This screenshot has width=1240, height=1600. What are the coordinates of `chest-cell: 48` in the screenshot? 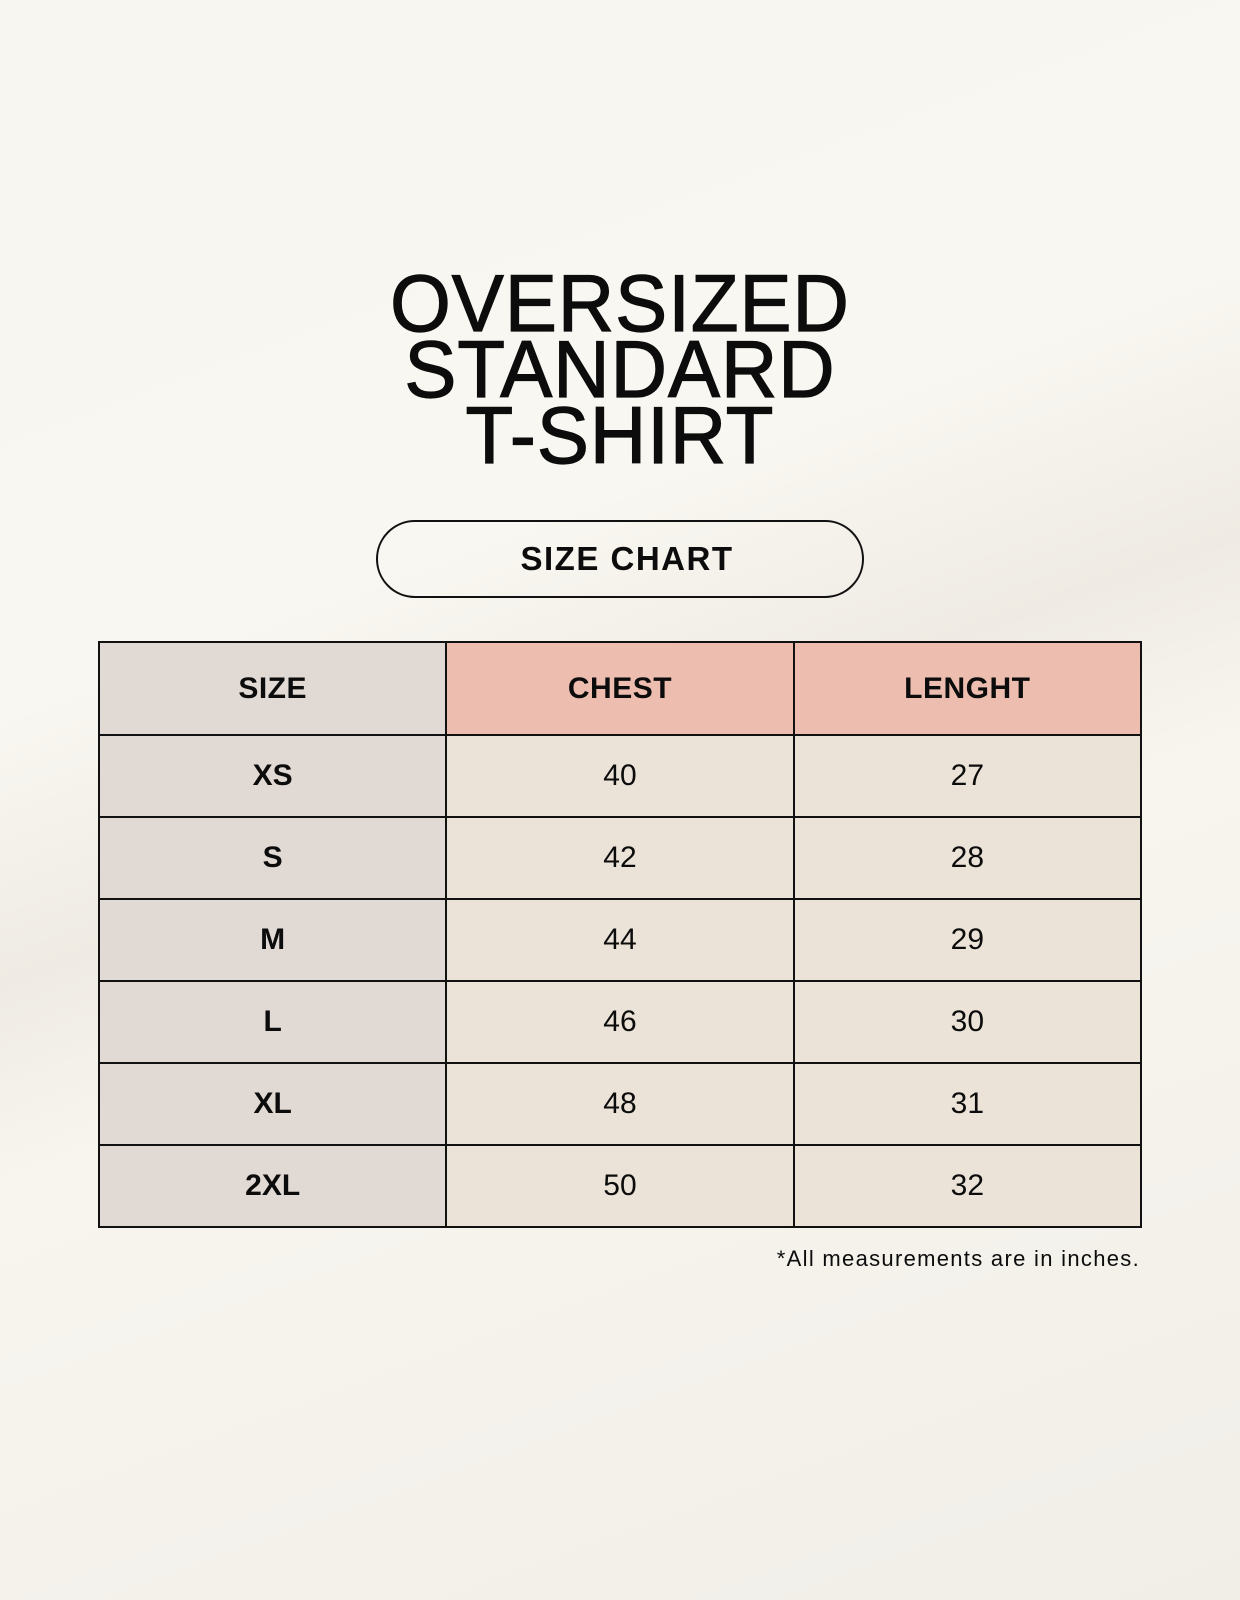 It's located at (620, 1104).